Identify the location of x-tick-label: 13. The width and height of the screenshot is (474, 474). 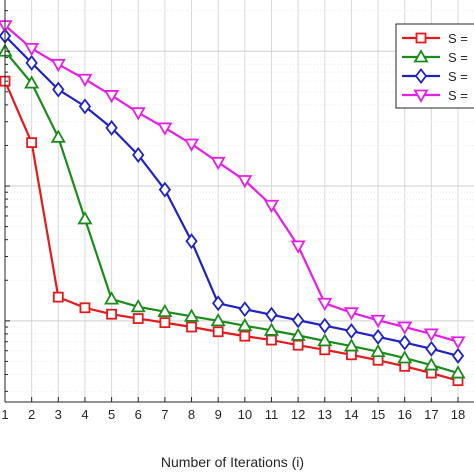
(325, 414).